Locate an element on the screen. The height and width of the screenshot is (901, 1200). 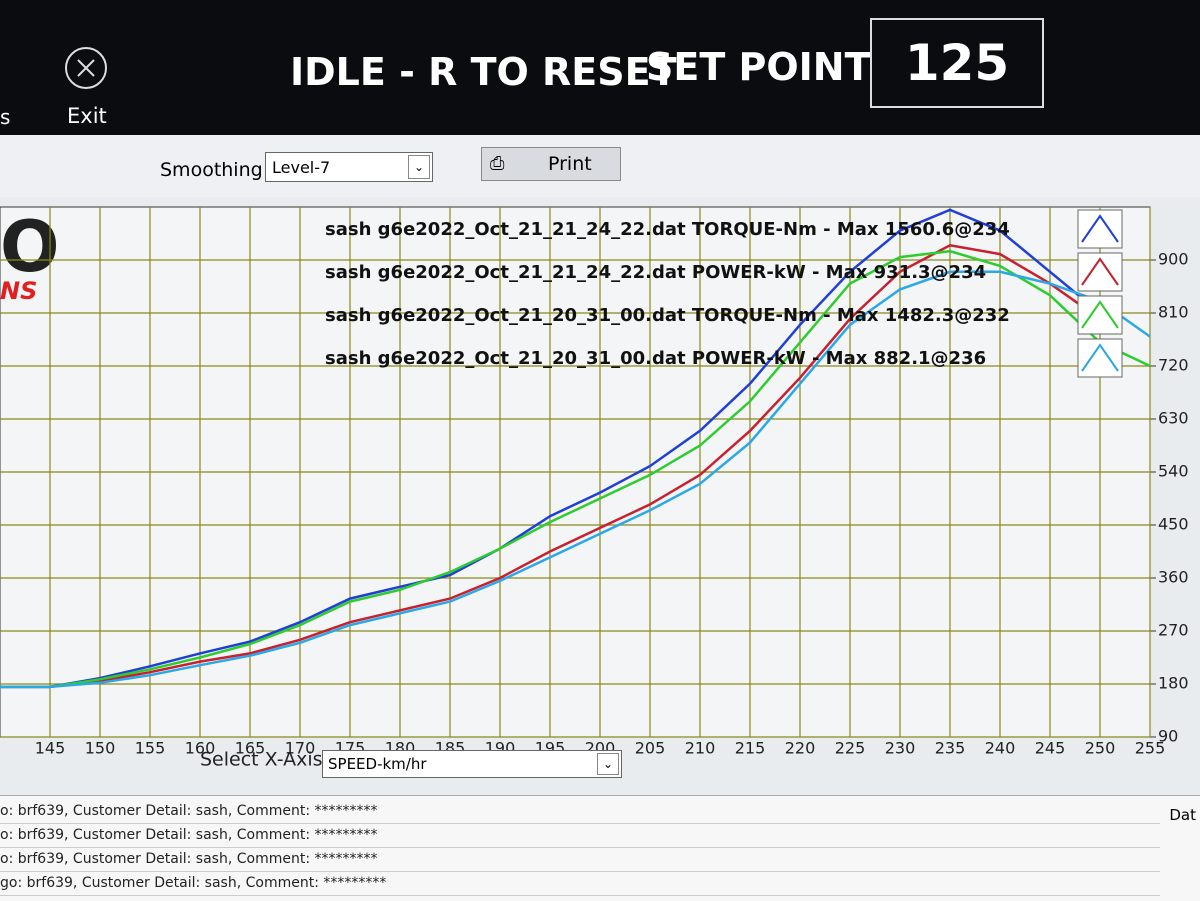
x-tick-label: 240 is located at coordinates (1000, 748).